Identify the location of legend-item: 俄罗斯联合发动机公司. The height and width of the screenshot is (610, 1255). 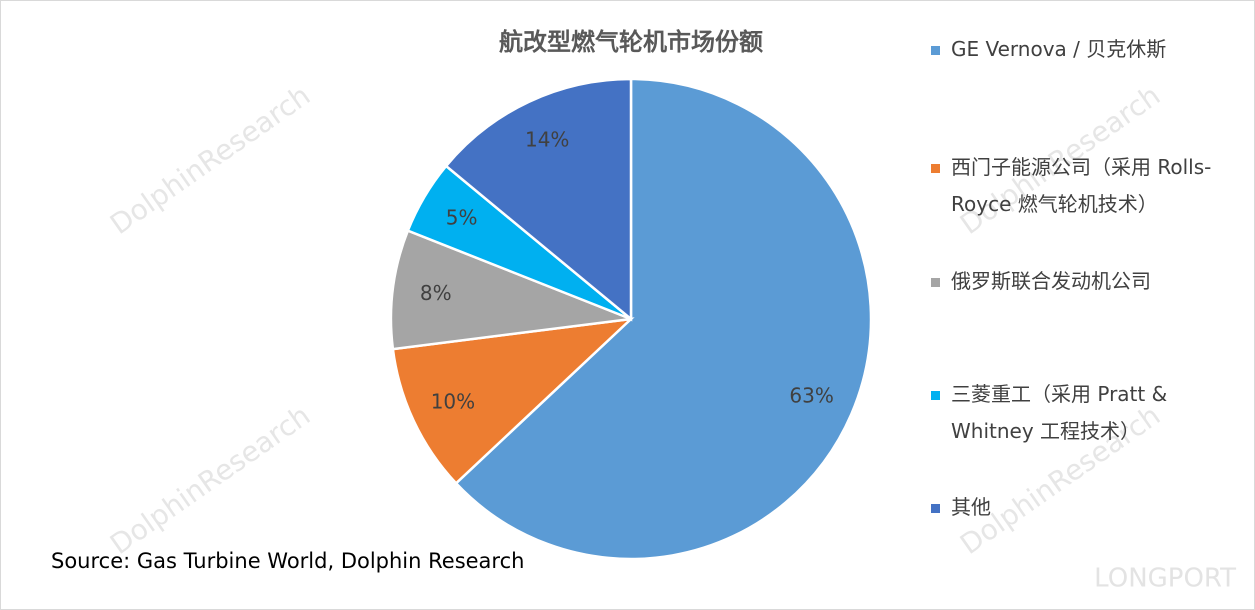
(1076, 281).